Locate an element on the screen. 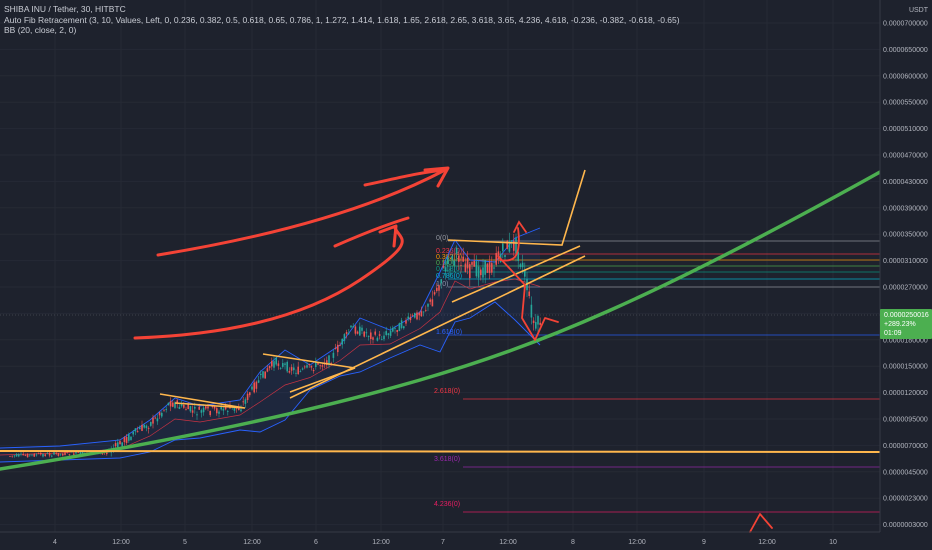  price-tick-label: 0.0000045000 is located at coordinates (905, 472).